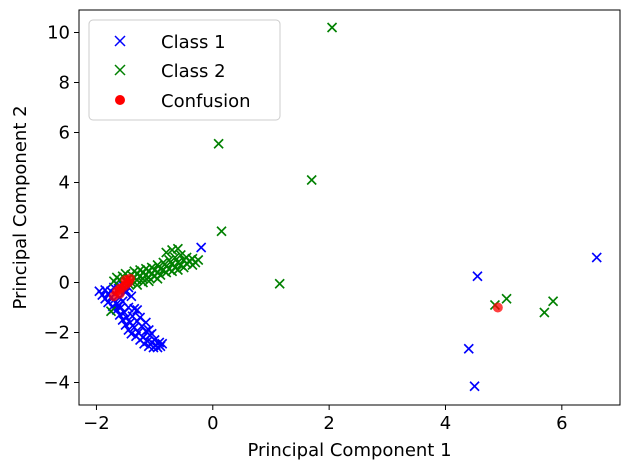  I want to click on legend-box, so click(184, 70).